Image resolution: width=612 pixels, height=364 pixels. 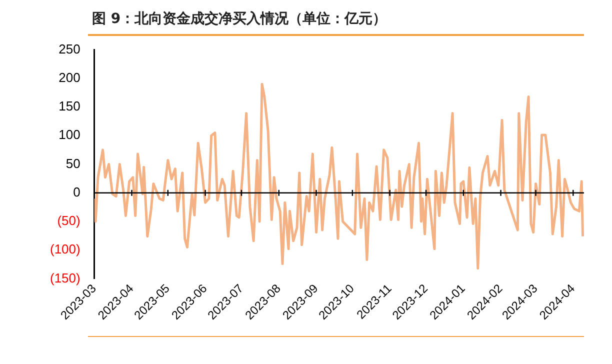 What do you see at coordinates (68, 220) in the screenshot?
I see `y-tick-label: (50)` at bounding box center [68, 220].